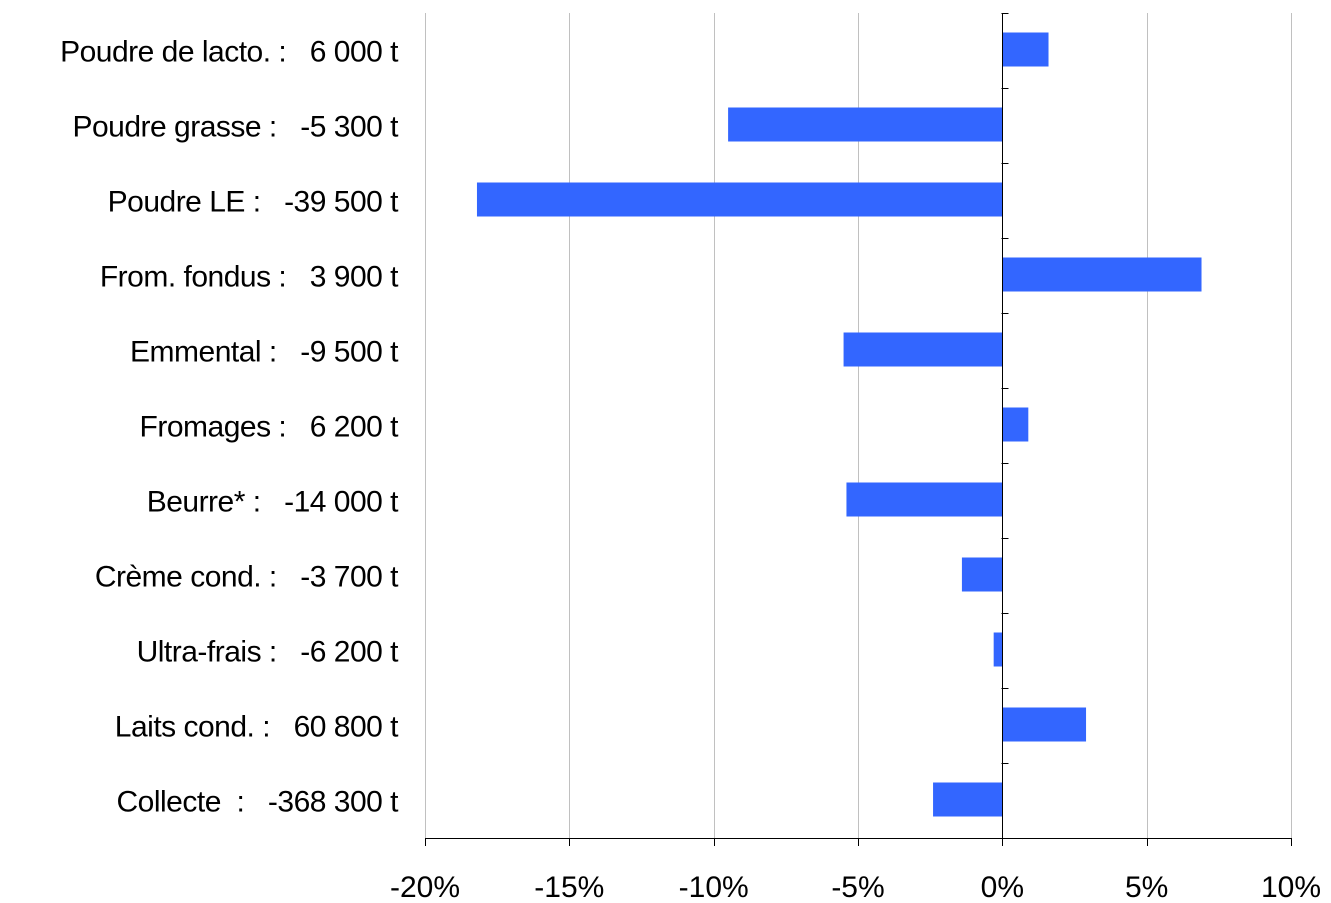  What do you see at coordinates (247, 577) in the screenshot?
I see `category-label: Crème cond. : -3 700 t` at bounding box center [247, 577].